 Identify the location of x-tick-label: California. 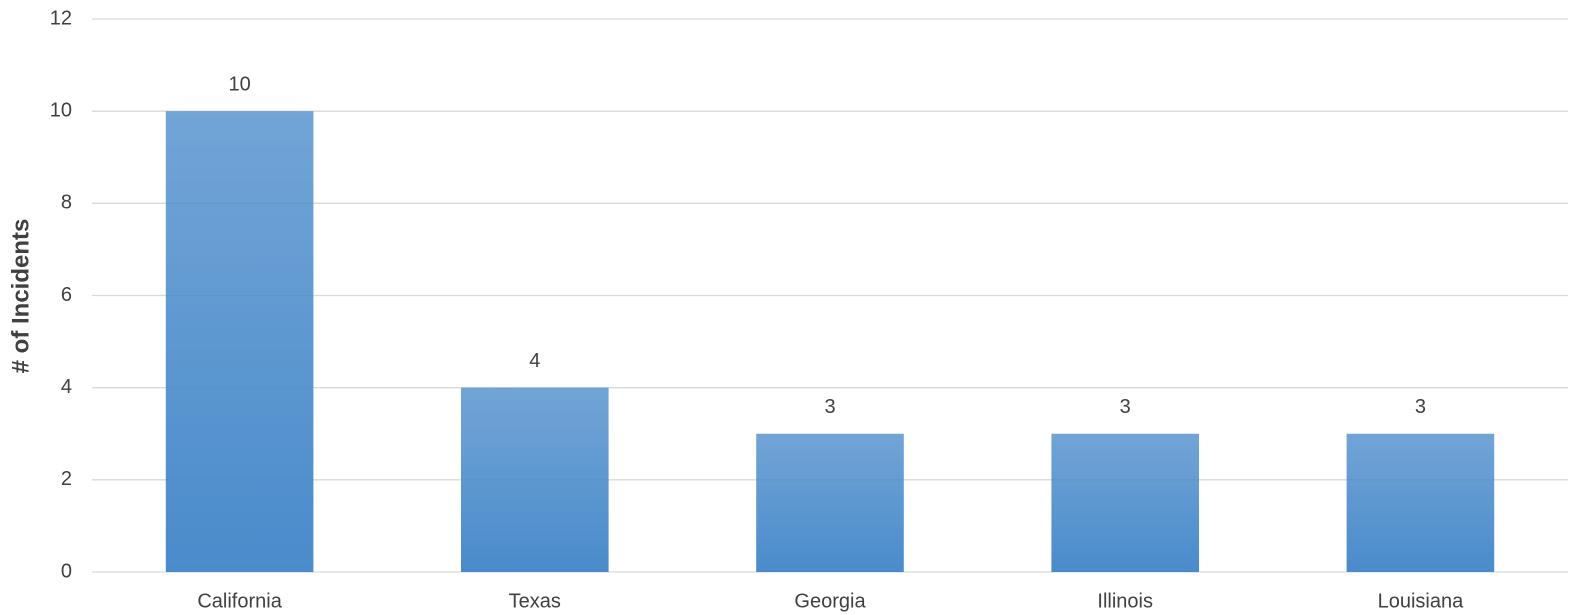
(239, 601).